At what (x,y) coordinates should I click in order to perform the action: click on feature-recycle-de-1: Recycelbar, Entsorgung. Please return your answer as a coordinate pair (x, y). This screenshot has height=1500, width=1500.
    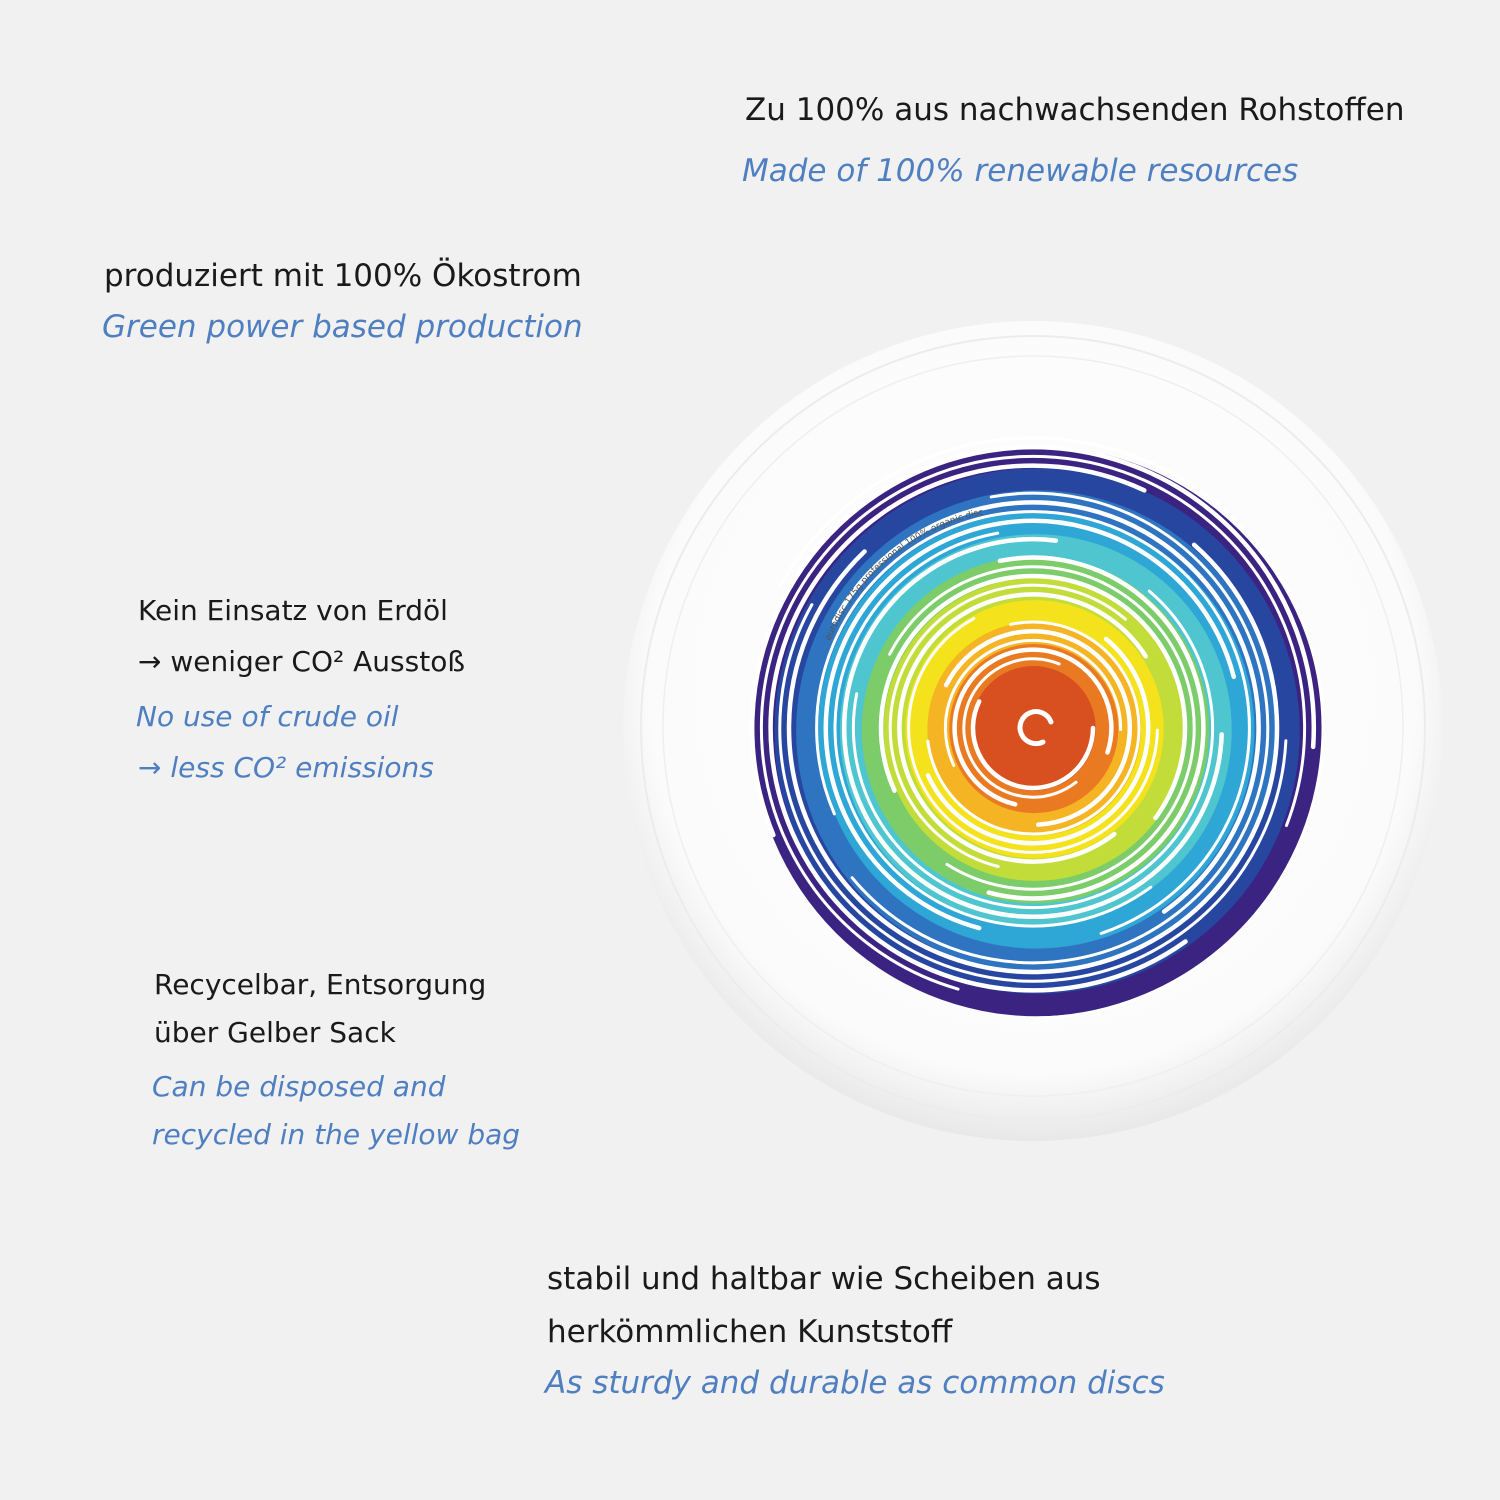
    Looking at the image, I should click on (320, 984).